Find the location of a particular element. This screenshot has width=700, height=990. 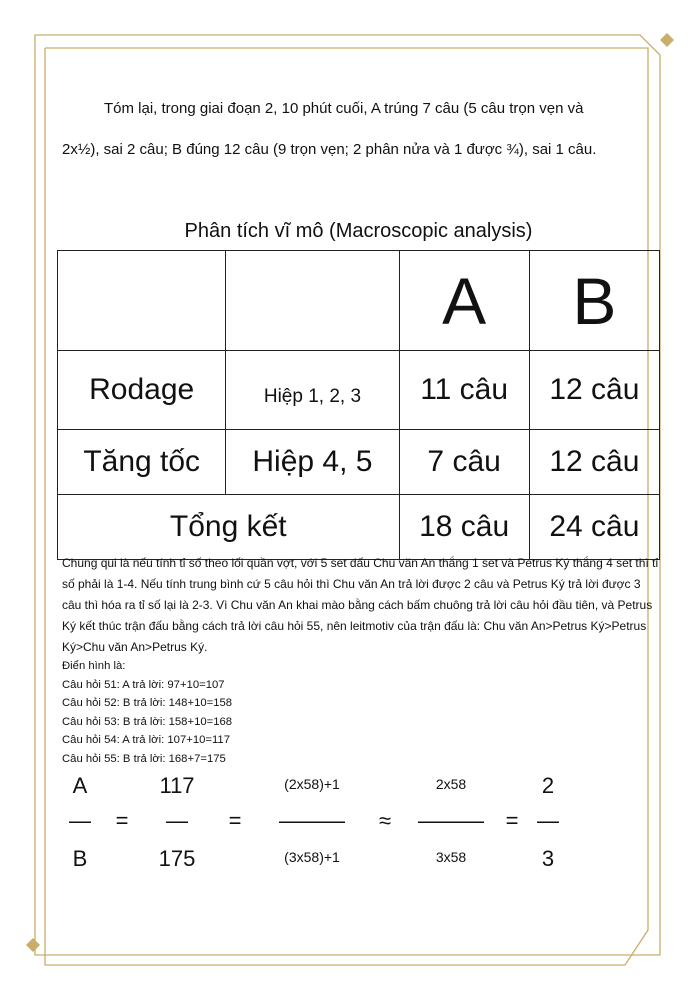

cell: Hiệp 4, 5 is located at coordinates (312, 462).